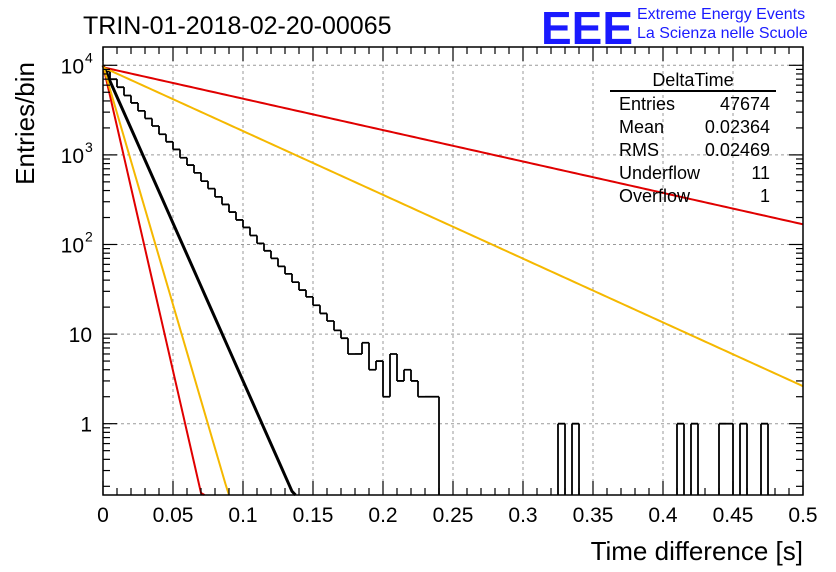 This screenshot has width=836, height=572. What do you see at coordinates (593, 515) in the screenshot?
I see `x-tick-label: 0.35` at bounding box center [593, 515].